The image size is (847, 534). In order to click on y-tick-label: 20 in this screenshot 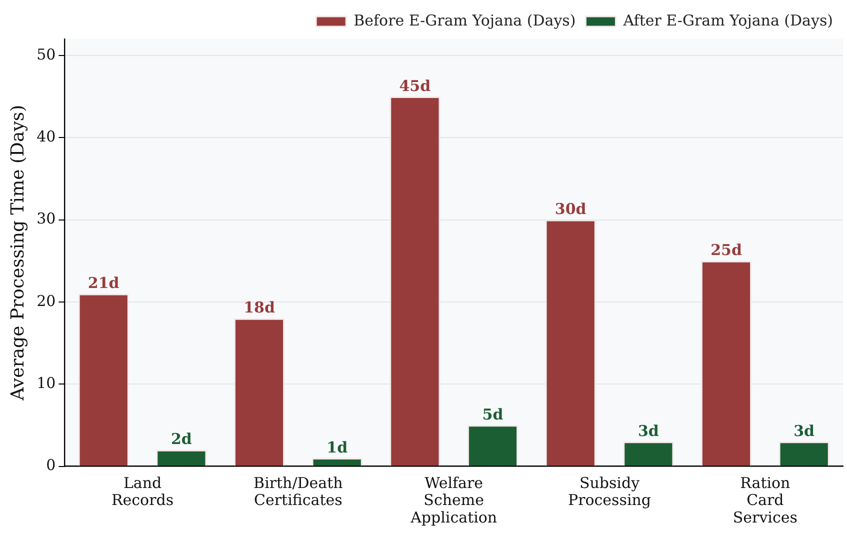, I will do `click(46, 301)`.